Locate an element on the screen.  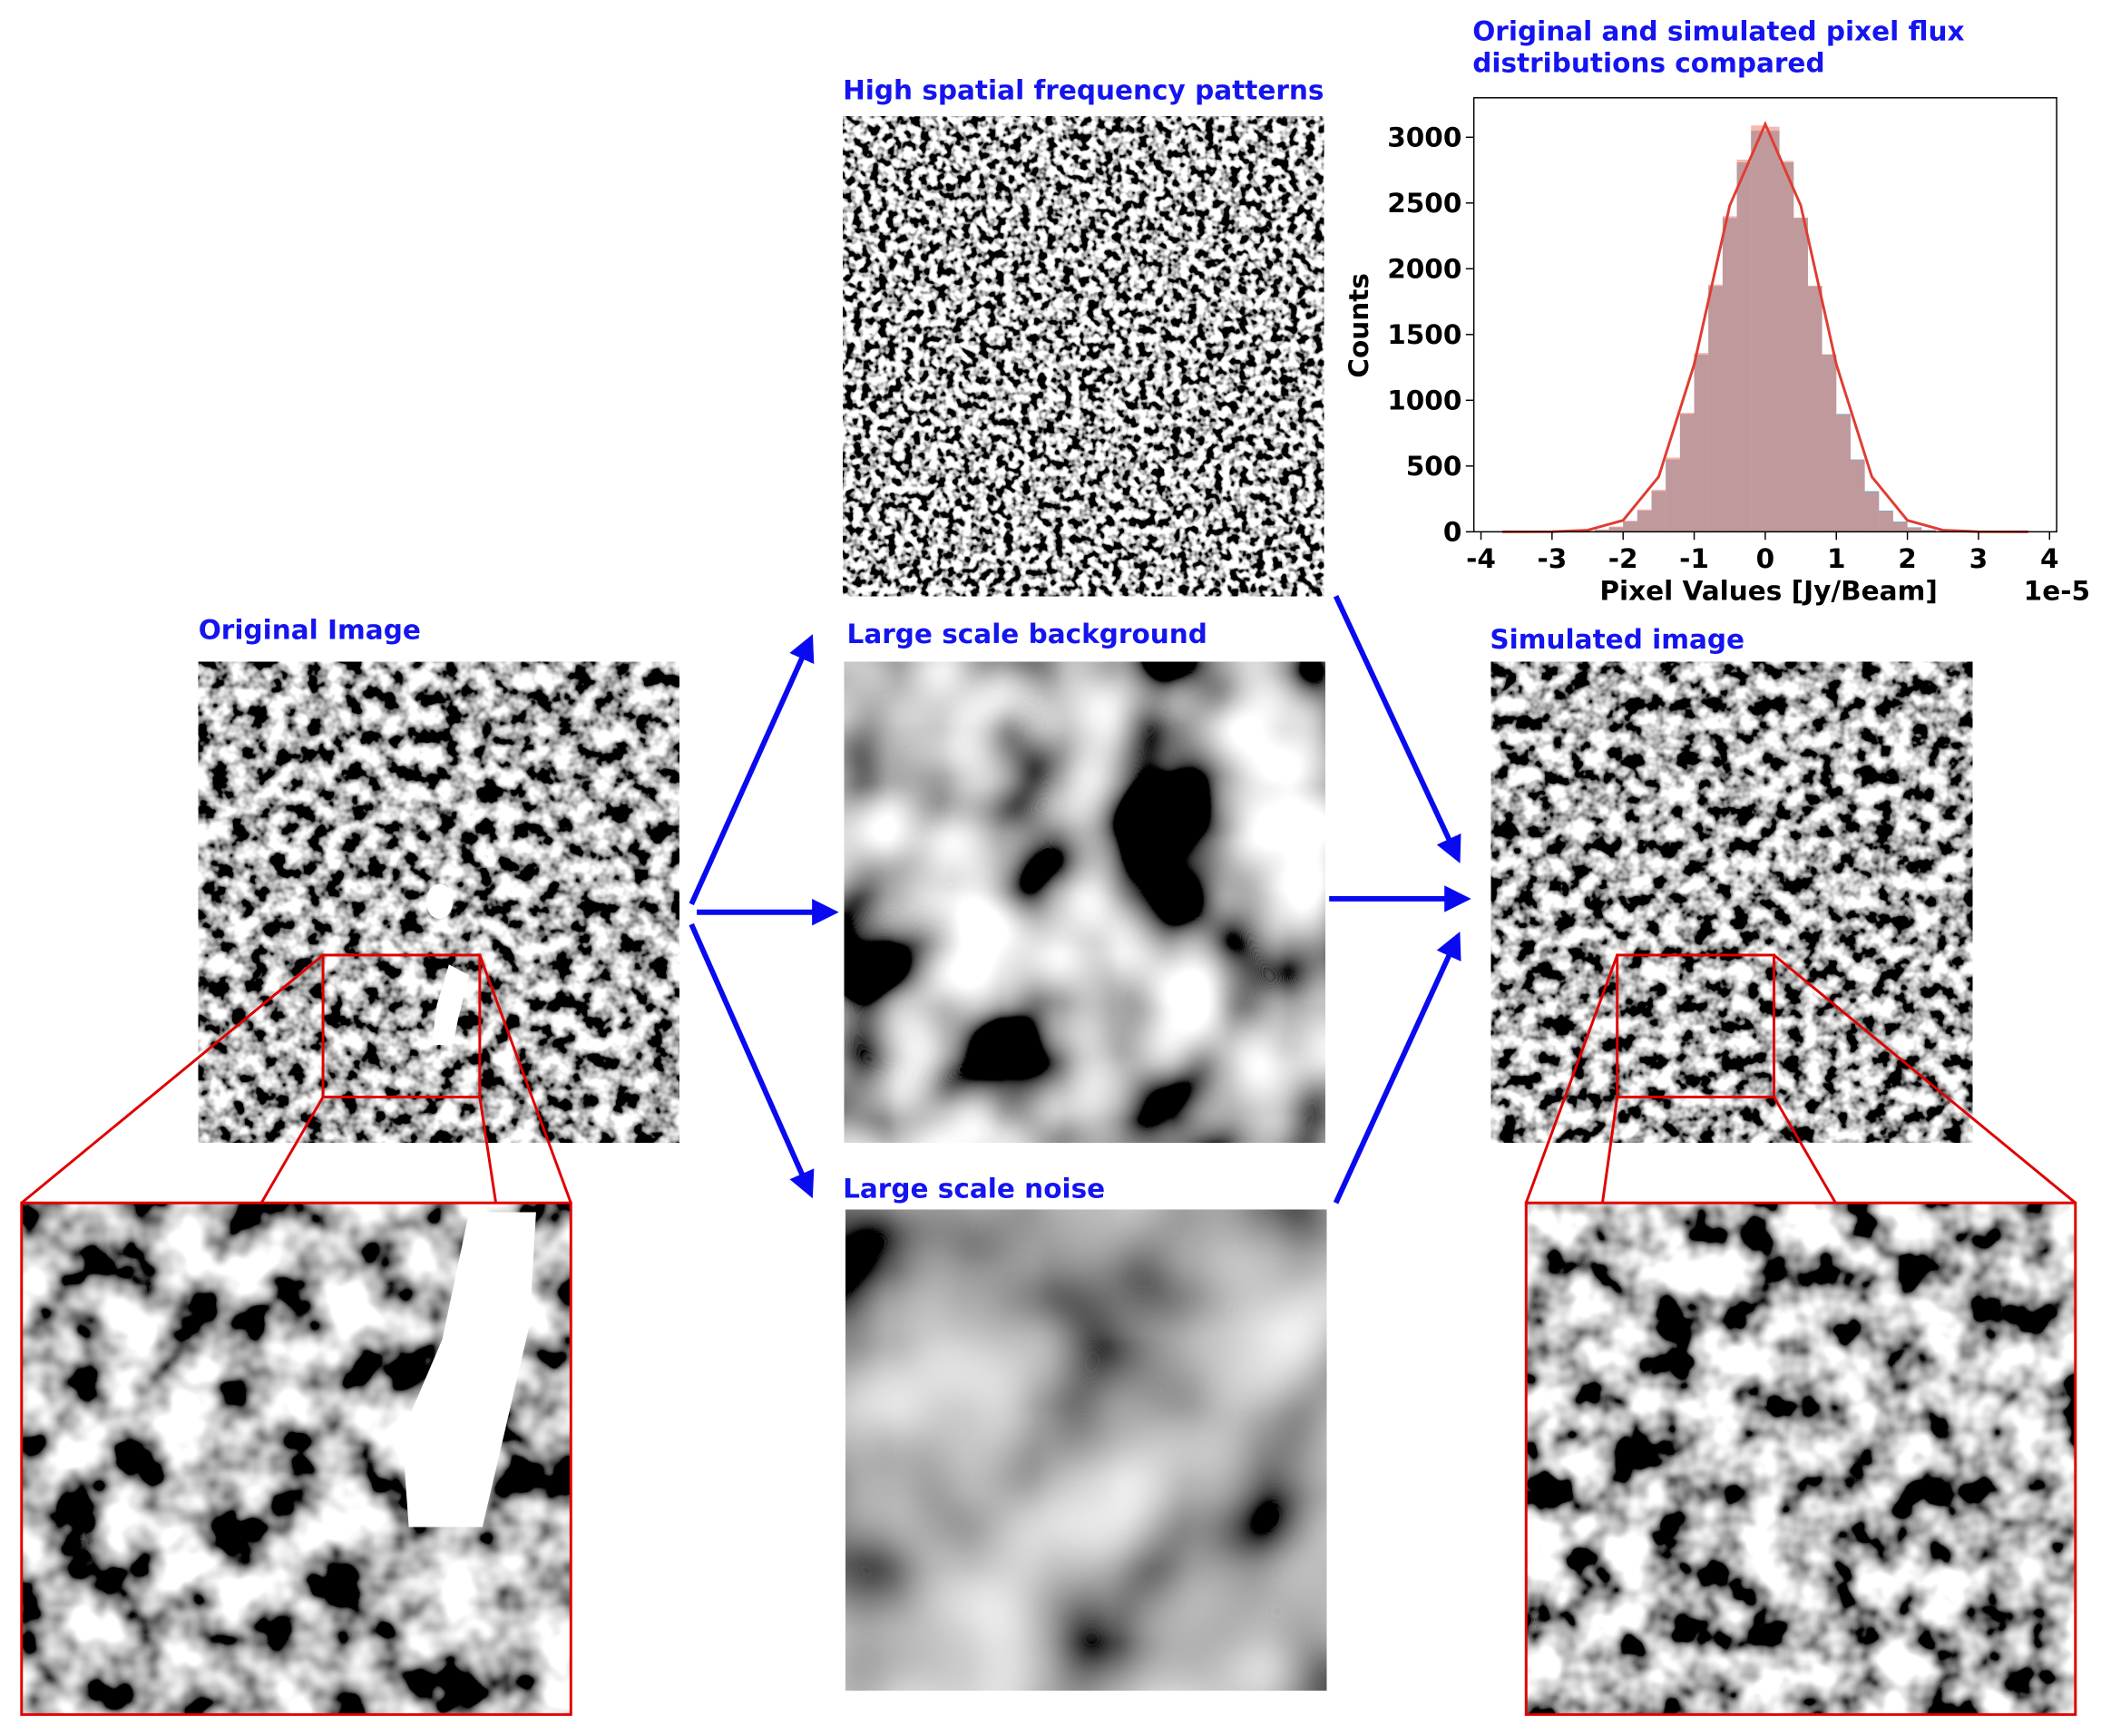
panel-label: Large scale noise is located at coordinates (974, 1188).